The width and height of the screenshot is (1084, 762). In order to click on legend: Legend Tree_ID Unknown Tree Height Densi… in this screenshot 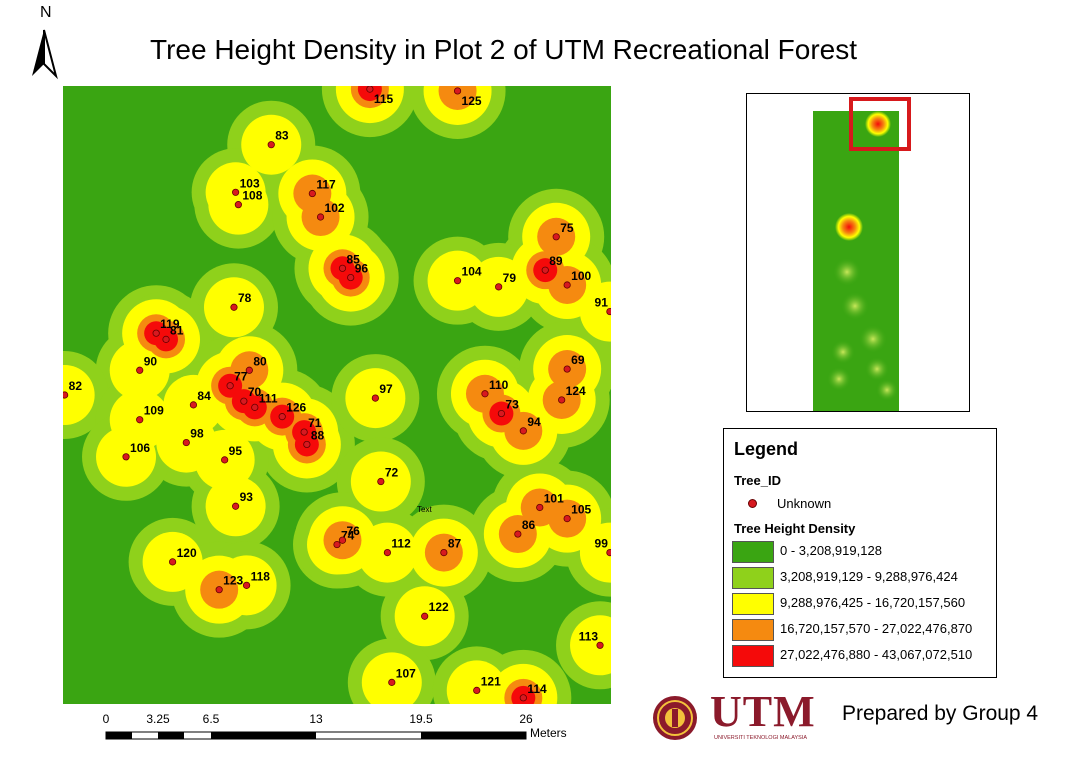, I will do `click(860, 553)`.